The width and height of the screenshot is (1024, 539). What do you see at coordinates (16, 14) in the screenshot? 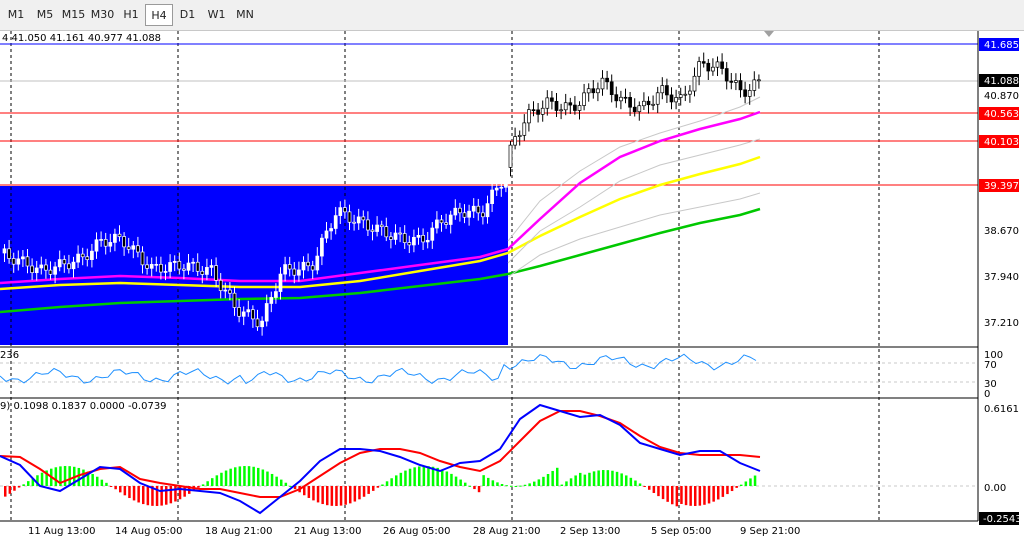
I see `timeframe-m1: M1` at bounding box center [16, 14].